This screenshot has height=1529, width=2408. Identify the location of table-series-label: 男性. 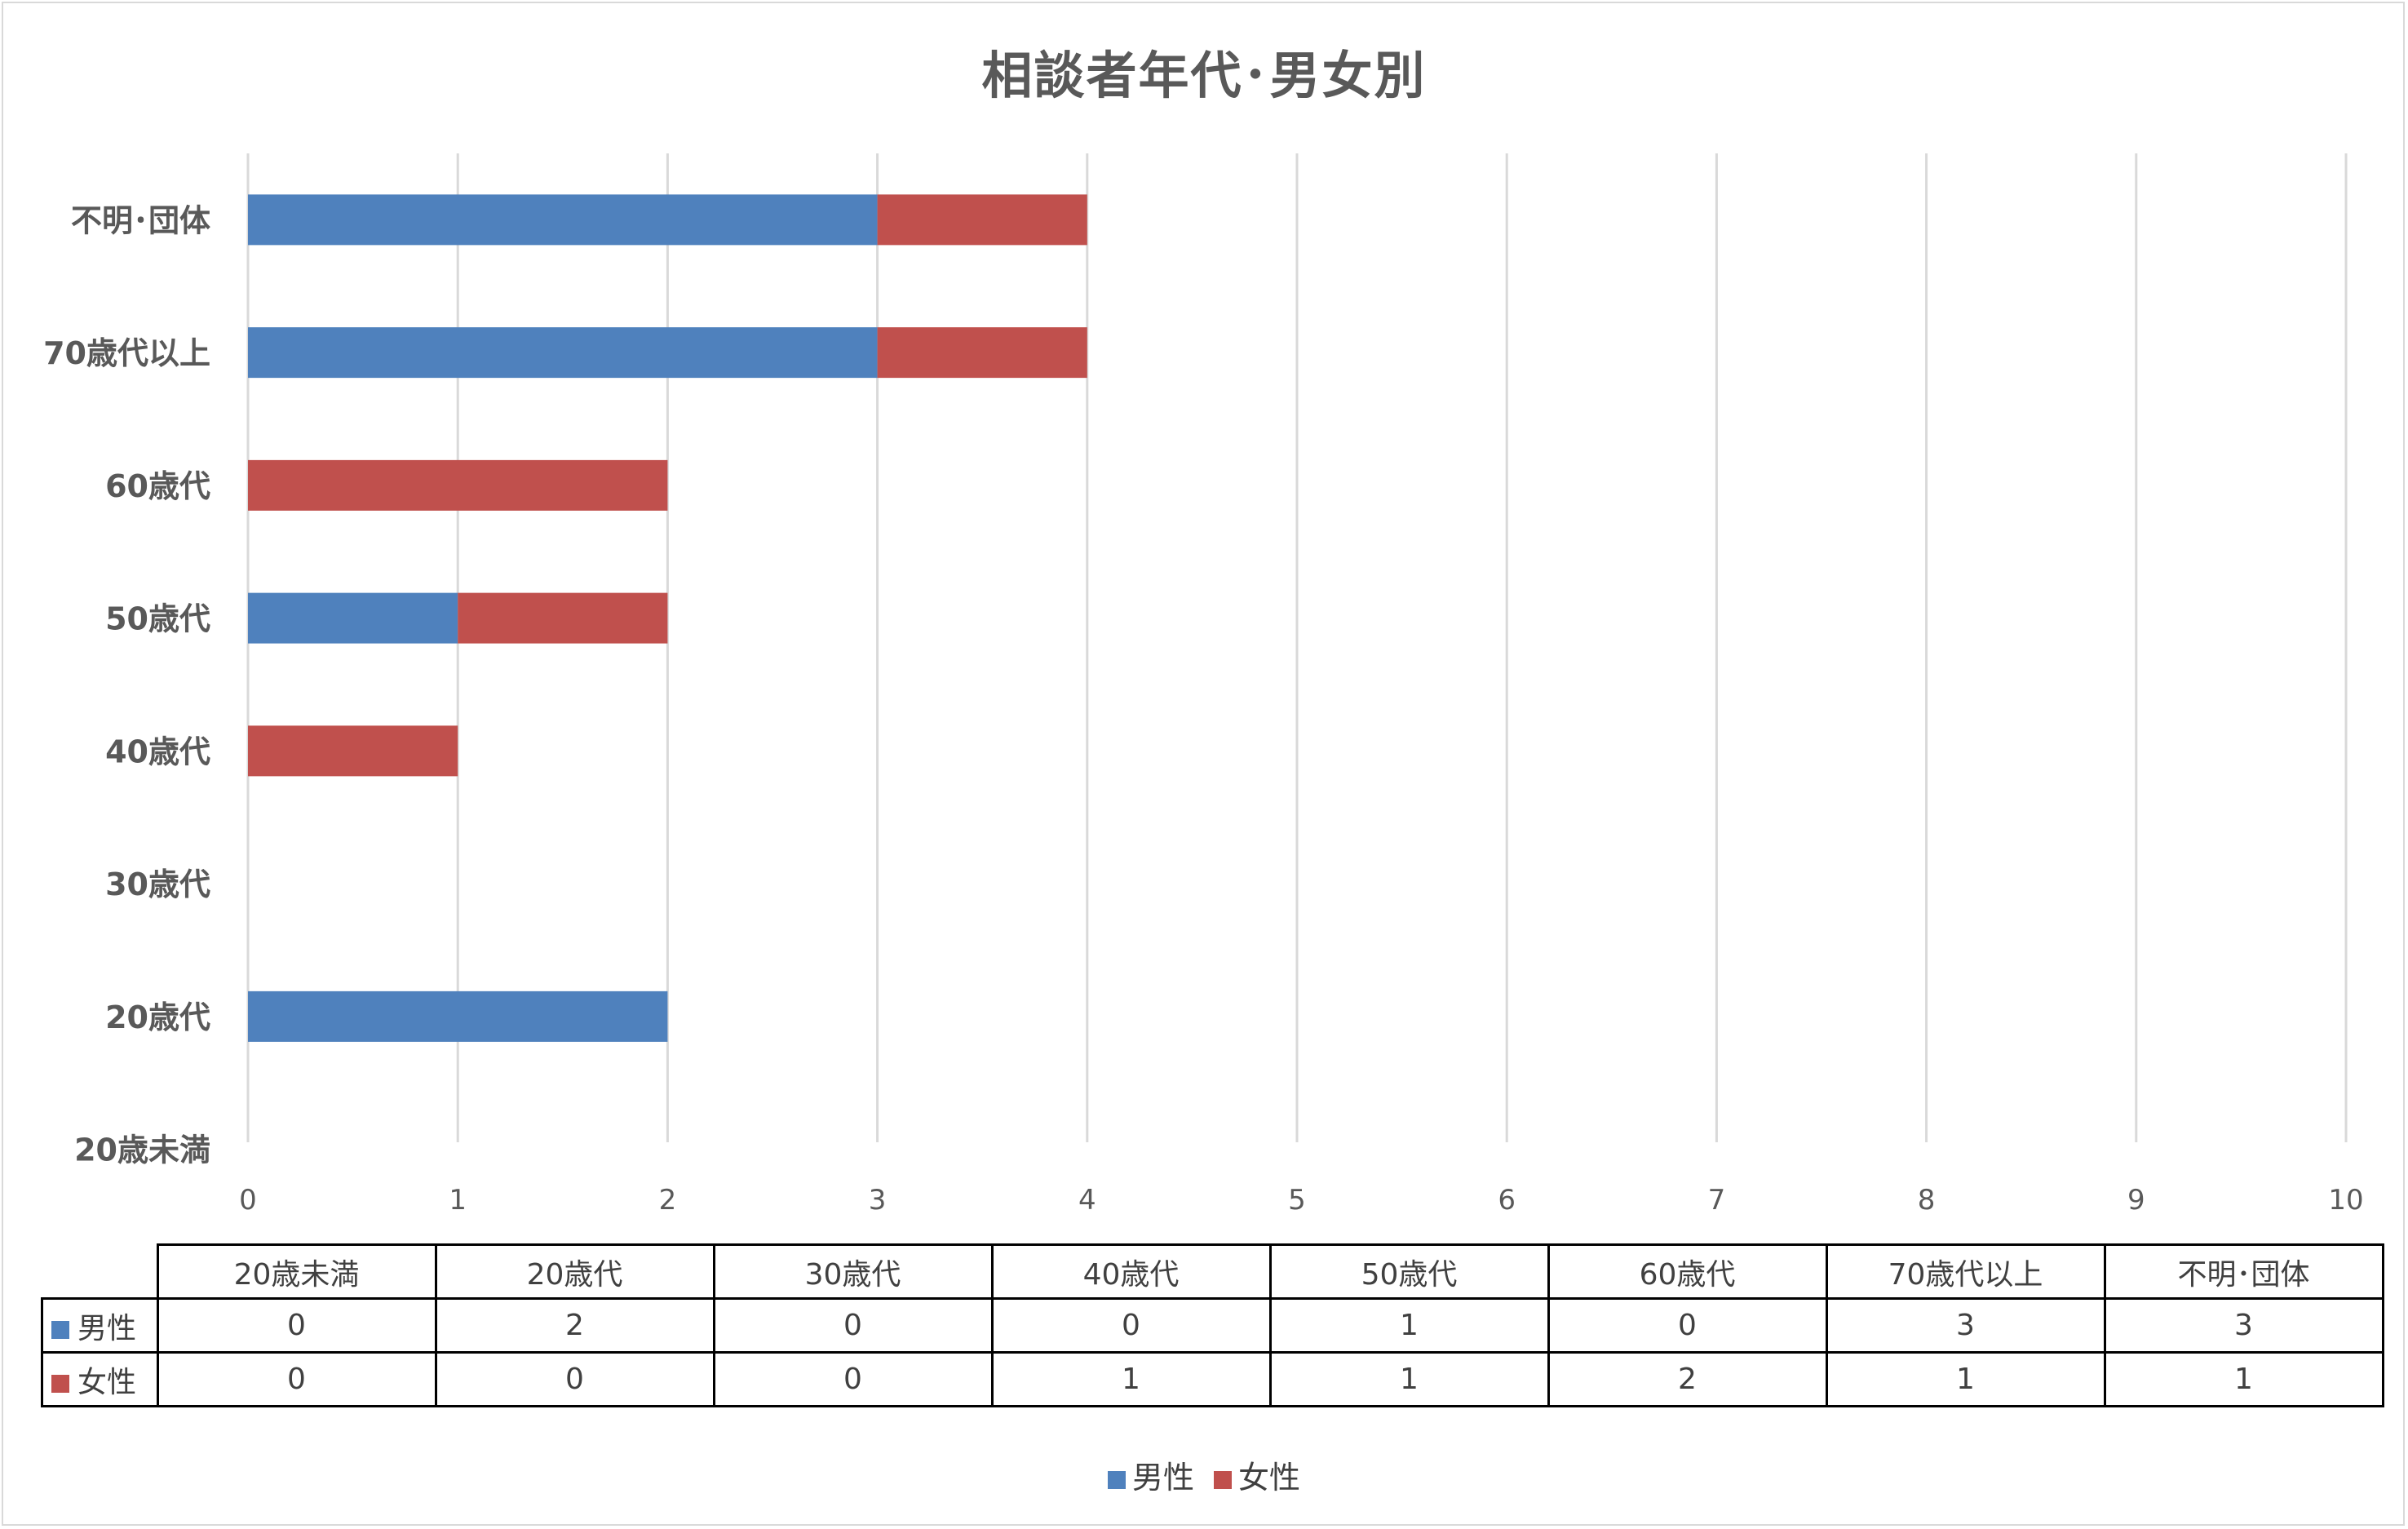
(100, 1325).